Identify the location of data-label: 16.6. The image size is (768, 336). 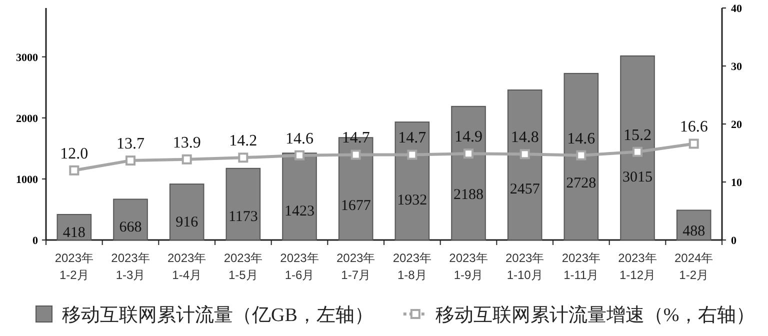
(694, 127).